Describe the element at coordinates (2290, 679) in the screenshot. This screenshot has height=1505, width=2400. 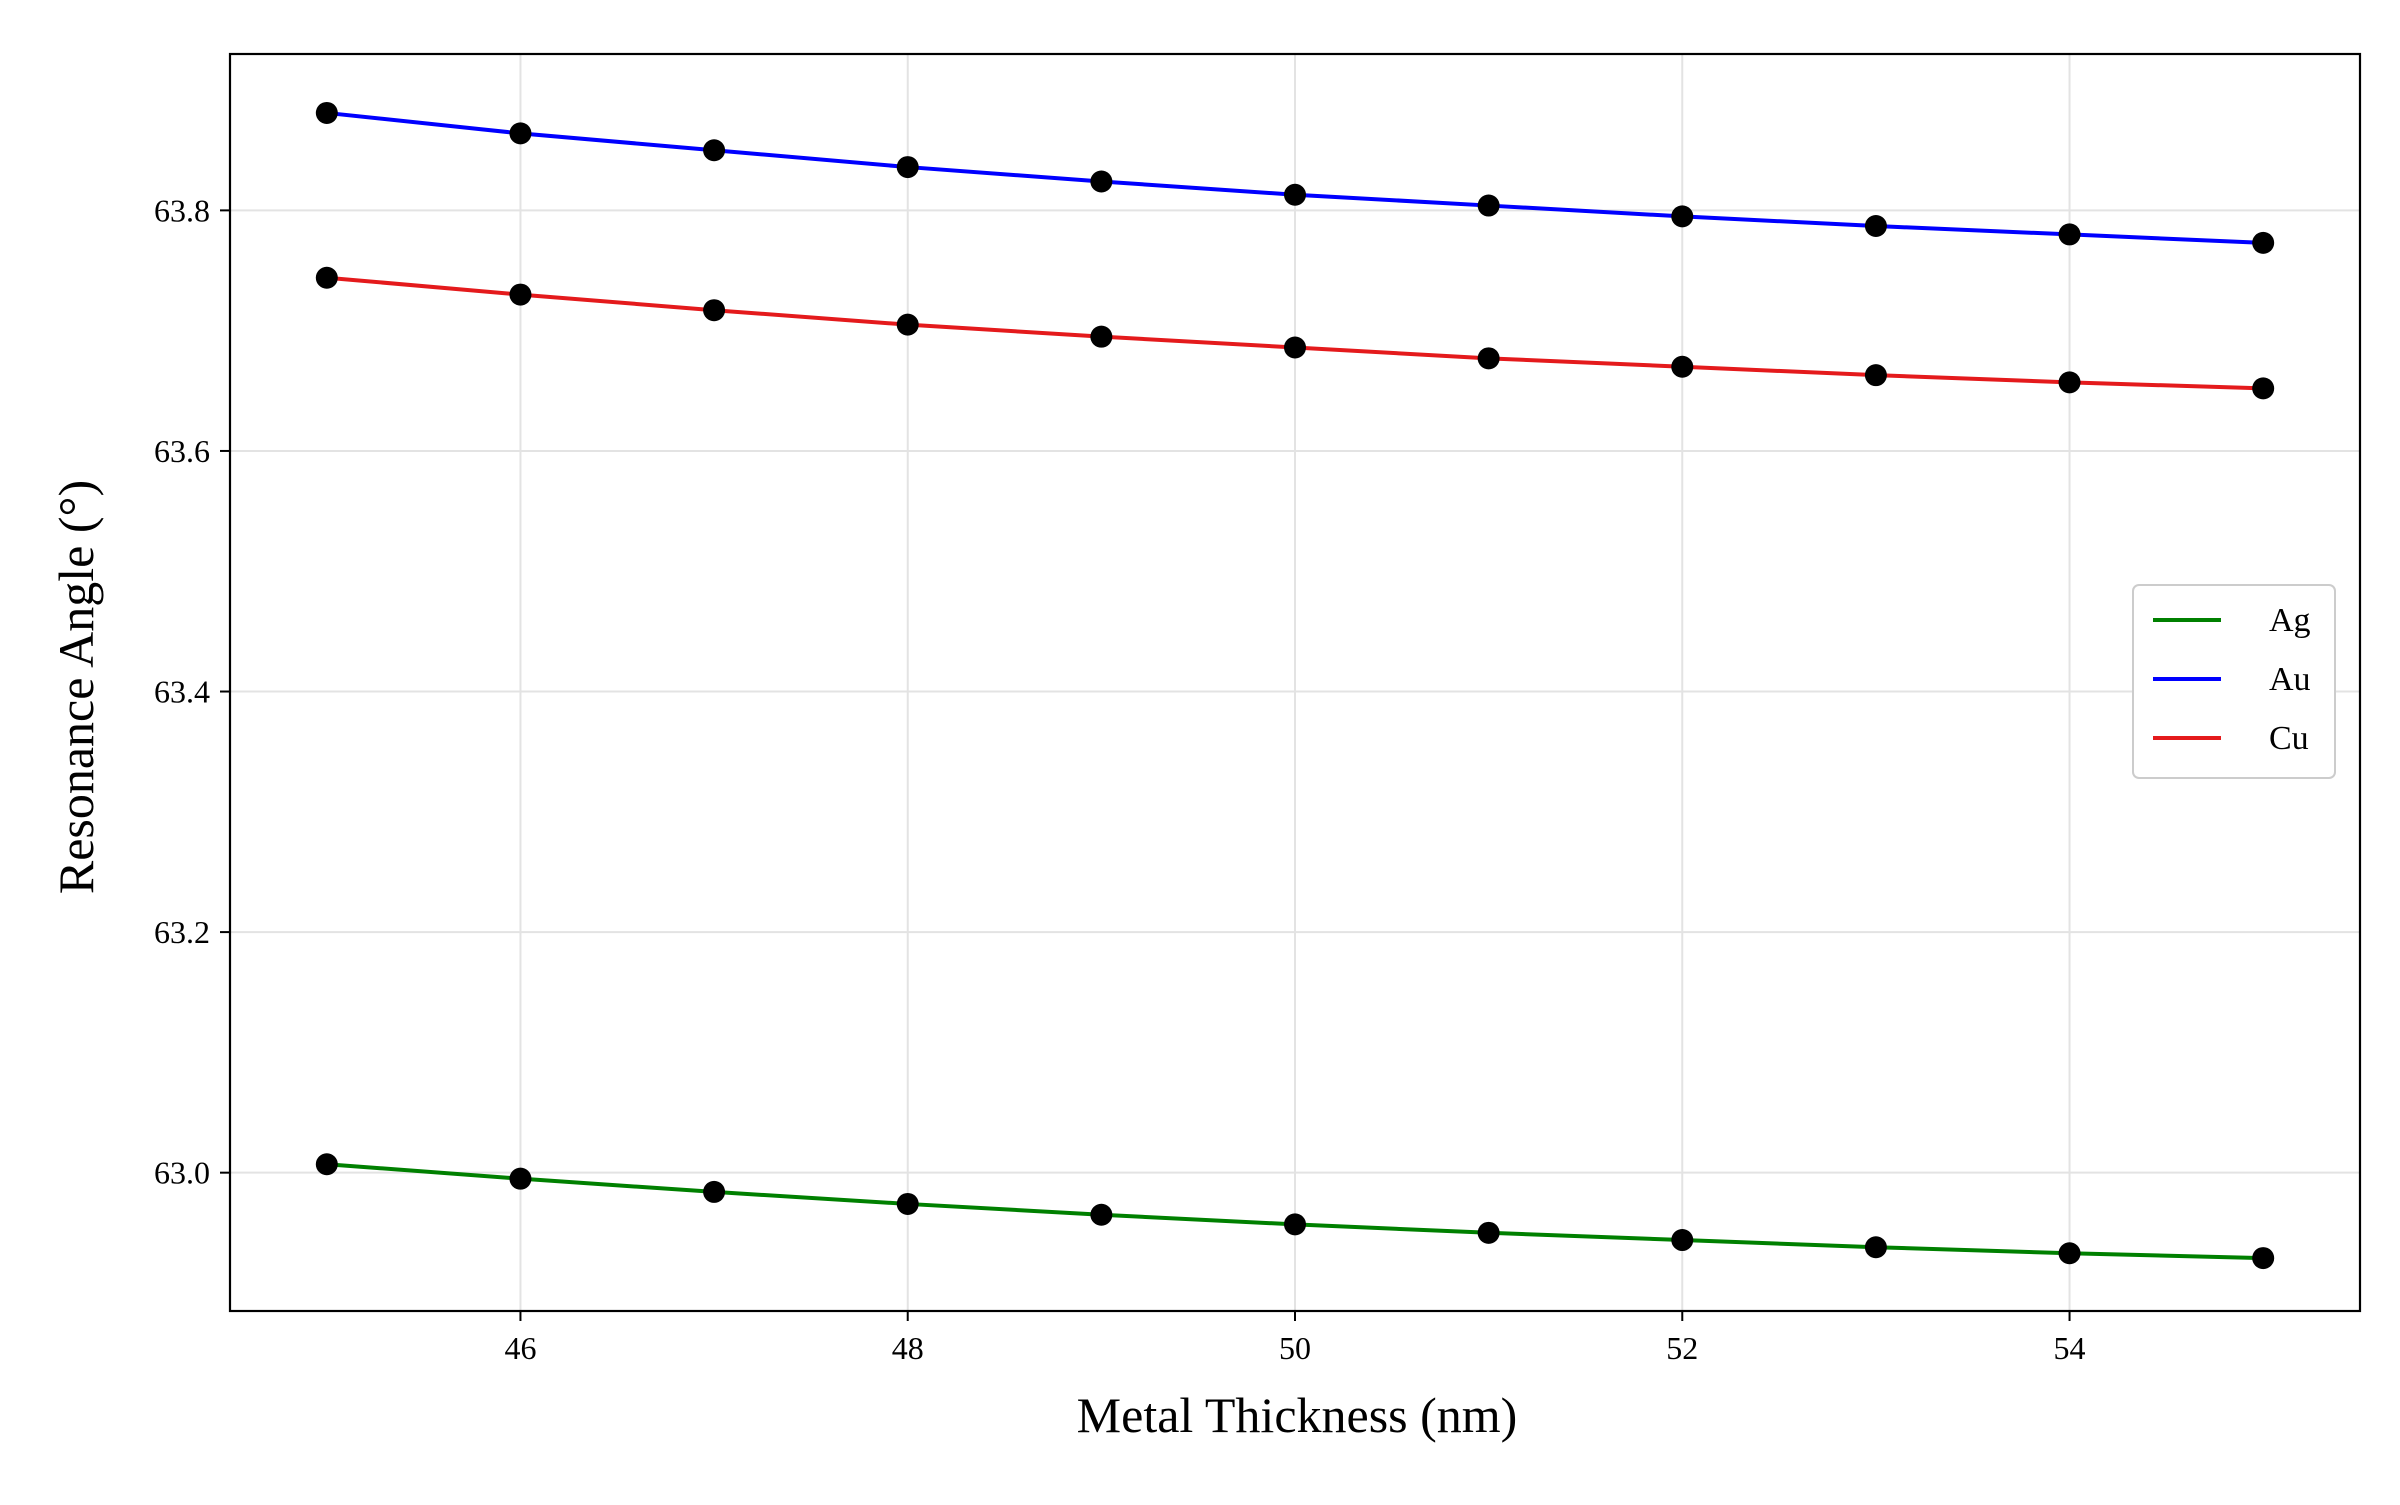
I see `legend-label-au: Au` at that location.